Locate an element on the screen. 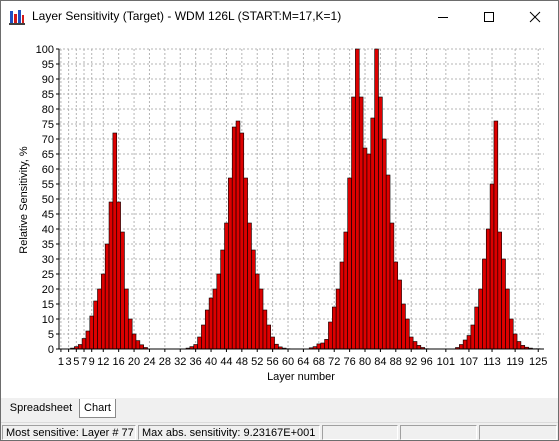 The width and height of the screenshot is (559, 441). tab-chart: Chart is located at coordinates (97, 408).